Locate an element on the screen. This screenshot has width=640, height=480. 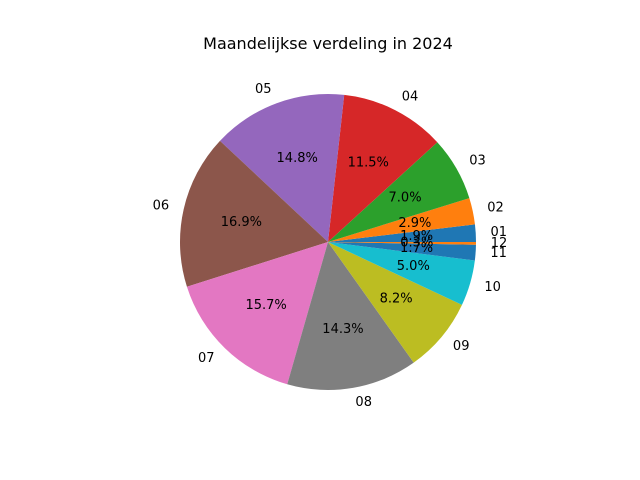
category-label-06: 06 is located at coordinates (161, 206).